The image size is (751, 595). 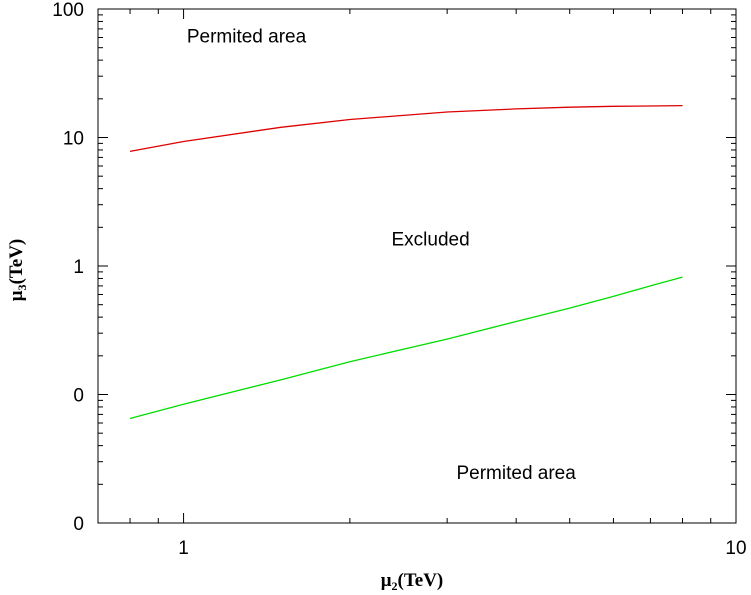 I want to click on y-tick-label: 1, so click(x=78, y=267).